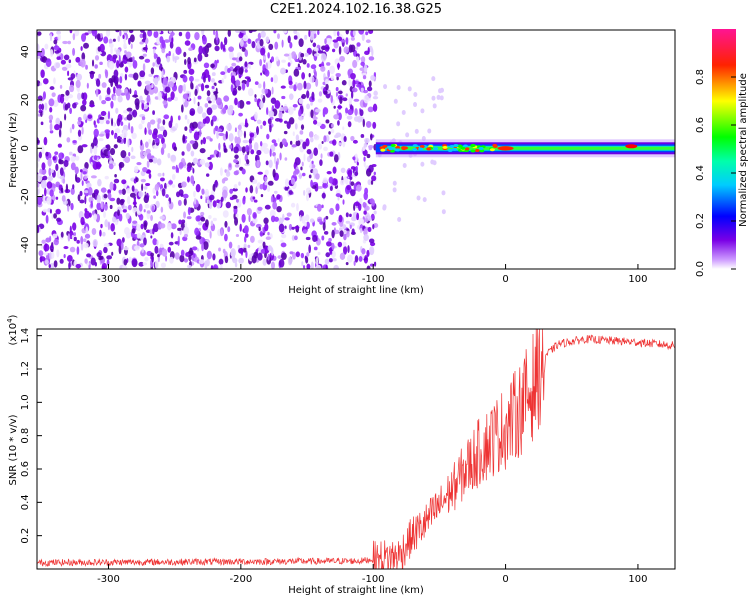 The height and width of the screenshot is (600, 750). Describe the element at coordinates (25, 100) in the screenshot. I see `spectrogram-y-tick-label: 20` at that location.